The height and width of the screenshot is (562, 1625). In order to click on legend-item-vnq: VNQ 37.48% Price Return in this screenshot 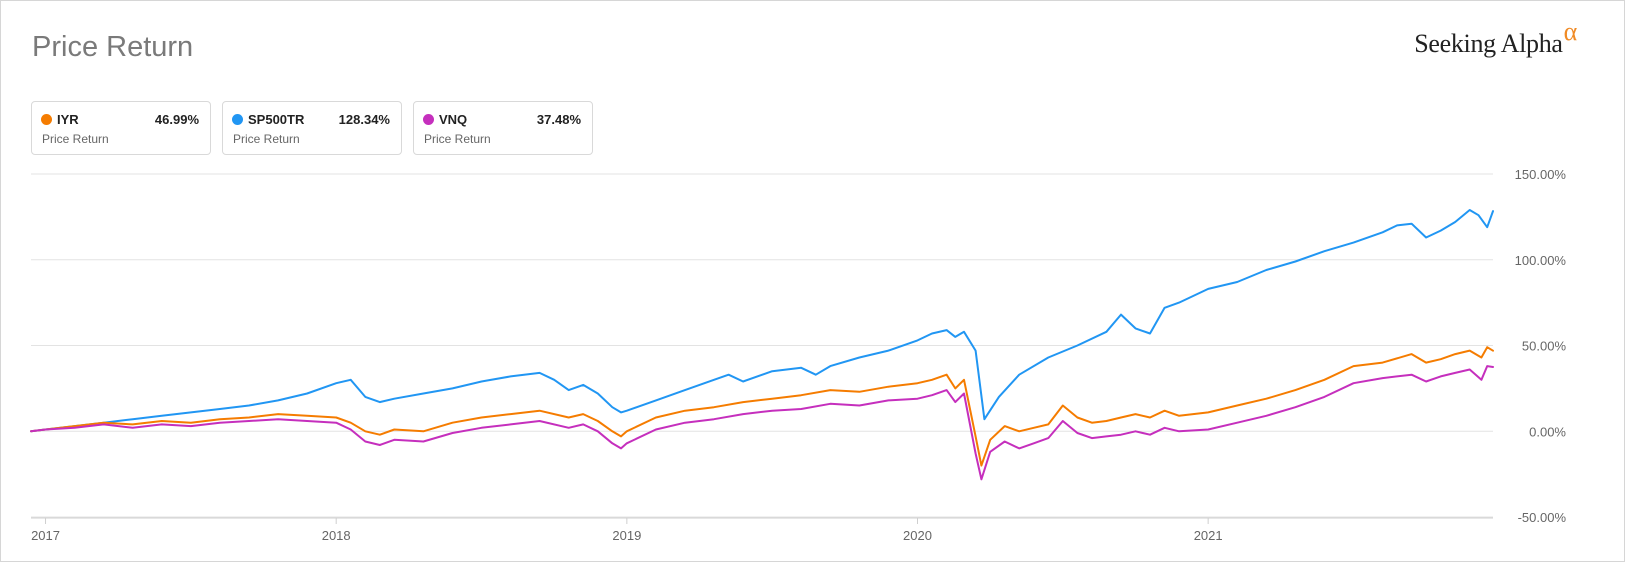, I will do `click(503, 128)`.